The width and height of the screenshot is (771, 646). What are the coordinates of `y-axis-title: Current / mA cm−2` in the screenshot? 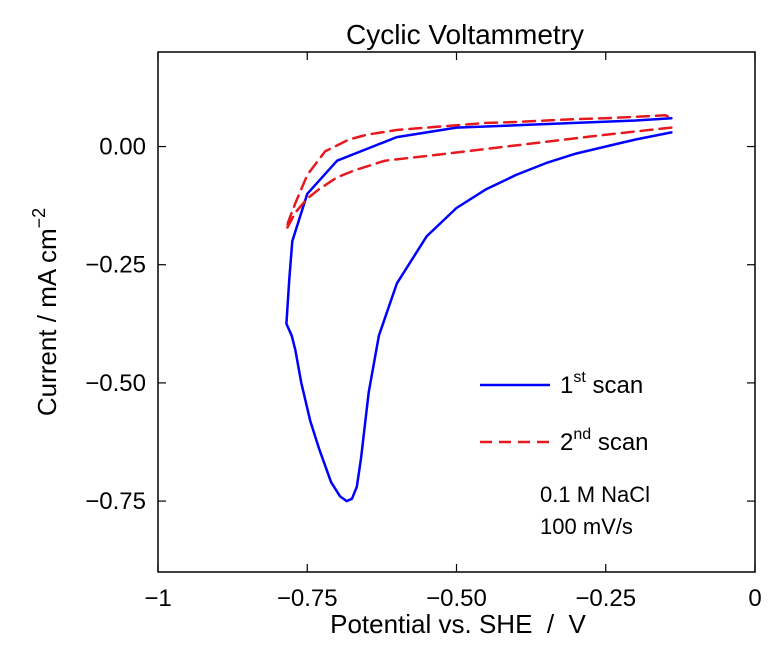 It's located at (45, 312).